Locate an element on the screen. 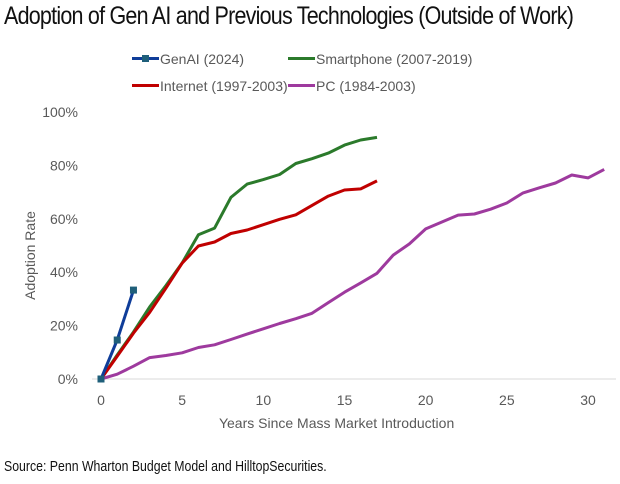  y-tick-label: 60% is located at coordinates (64, 219).